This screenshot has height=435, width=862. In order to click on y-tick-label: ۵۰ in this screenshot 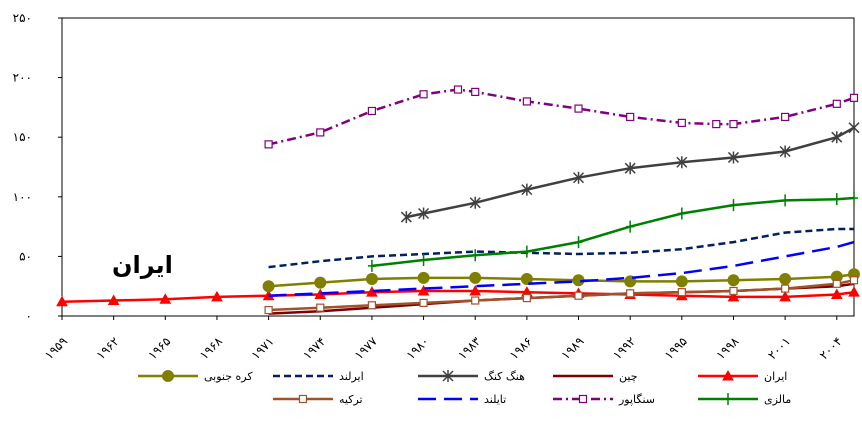, I will do `click(25, 256)`.